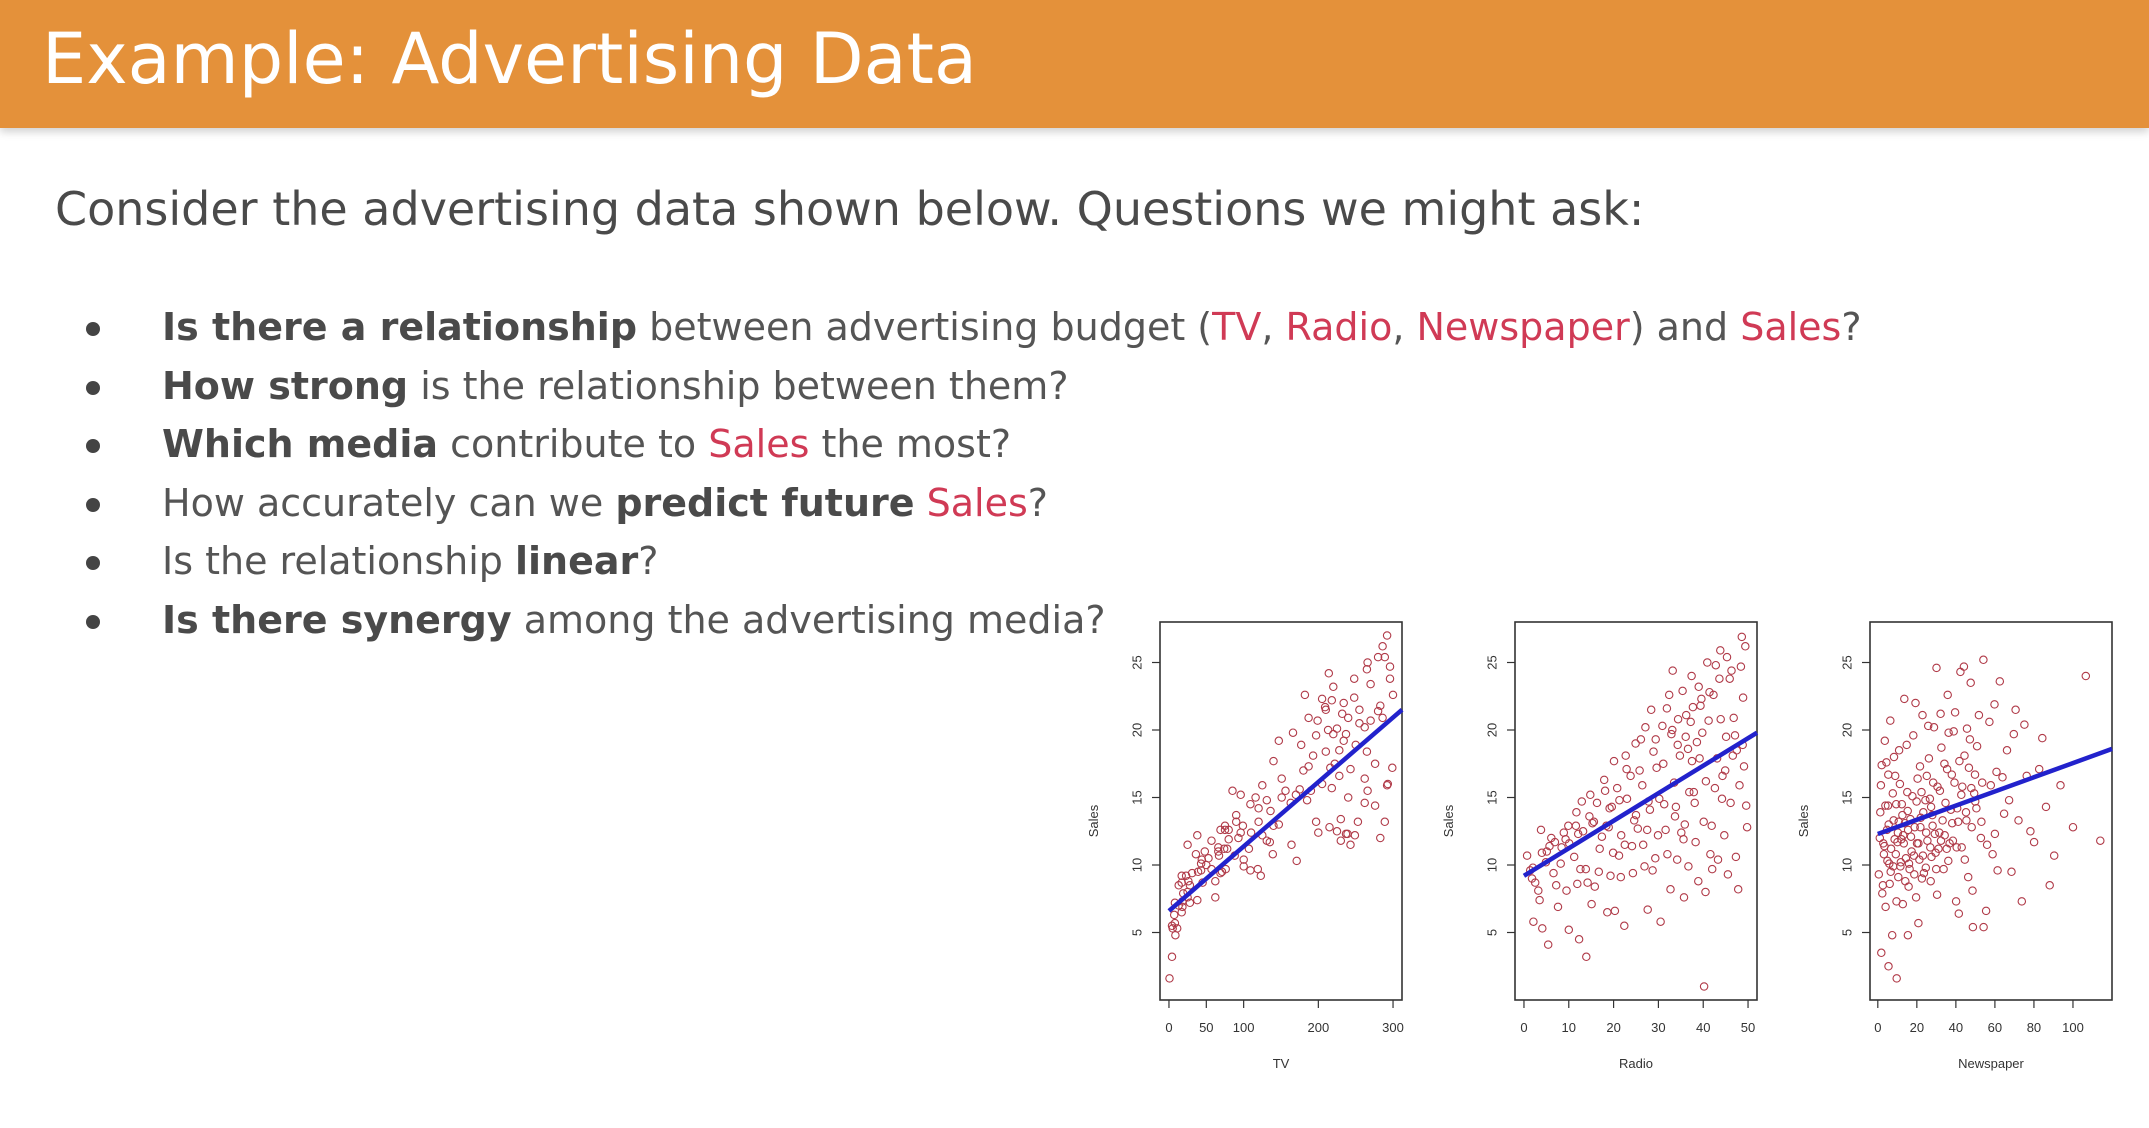  Describe the element at coordinates (389, 502) in the screenshot. I see `question-segment: How accurately can we` at that location.